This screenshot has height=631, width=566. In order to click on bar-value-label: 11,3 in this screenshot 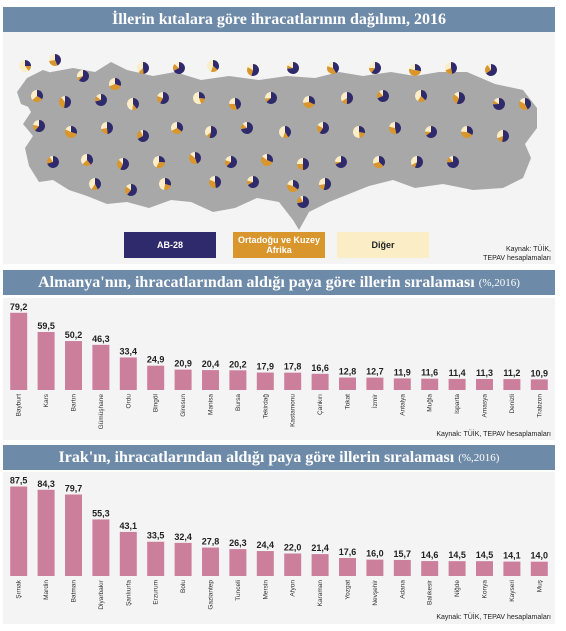, I will do `click(484, 373)`.